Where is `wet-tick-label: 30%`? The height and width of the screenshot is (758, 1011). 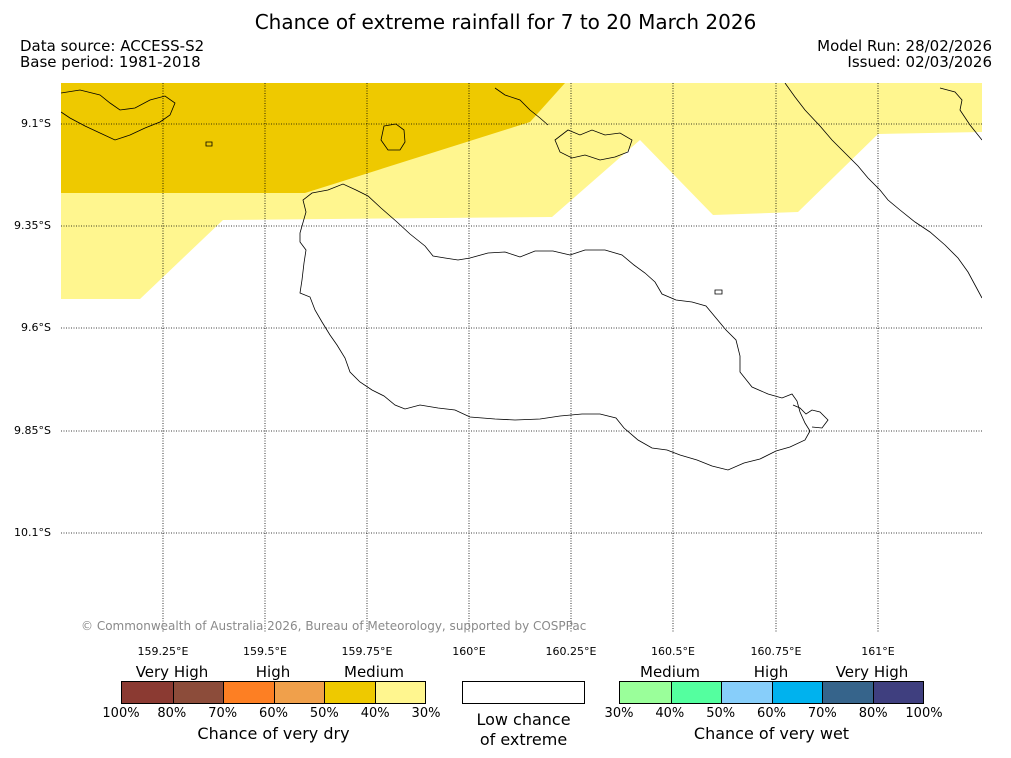
wet-tick-label: 30% is located at coordinates (619, 713).